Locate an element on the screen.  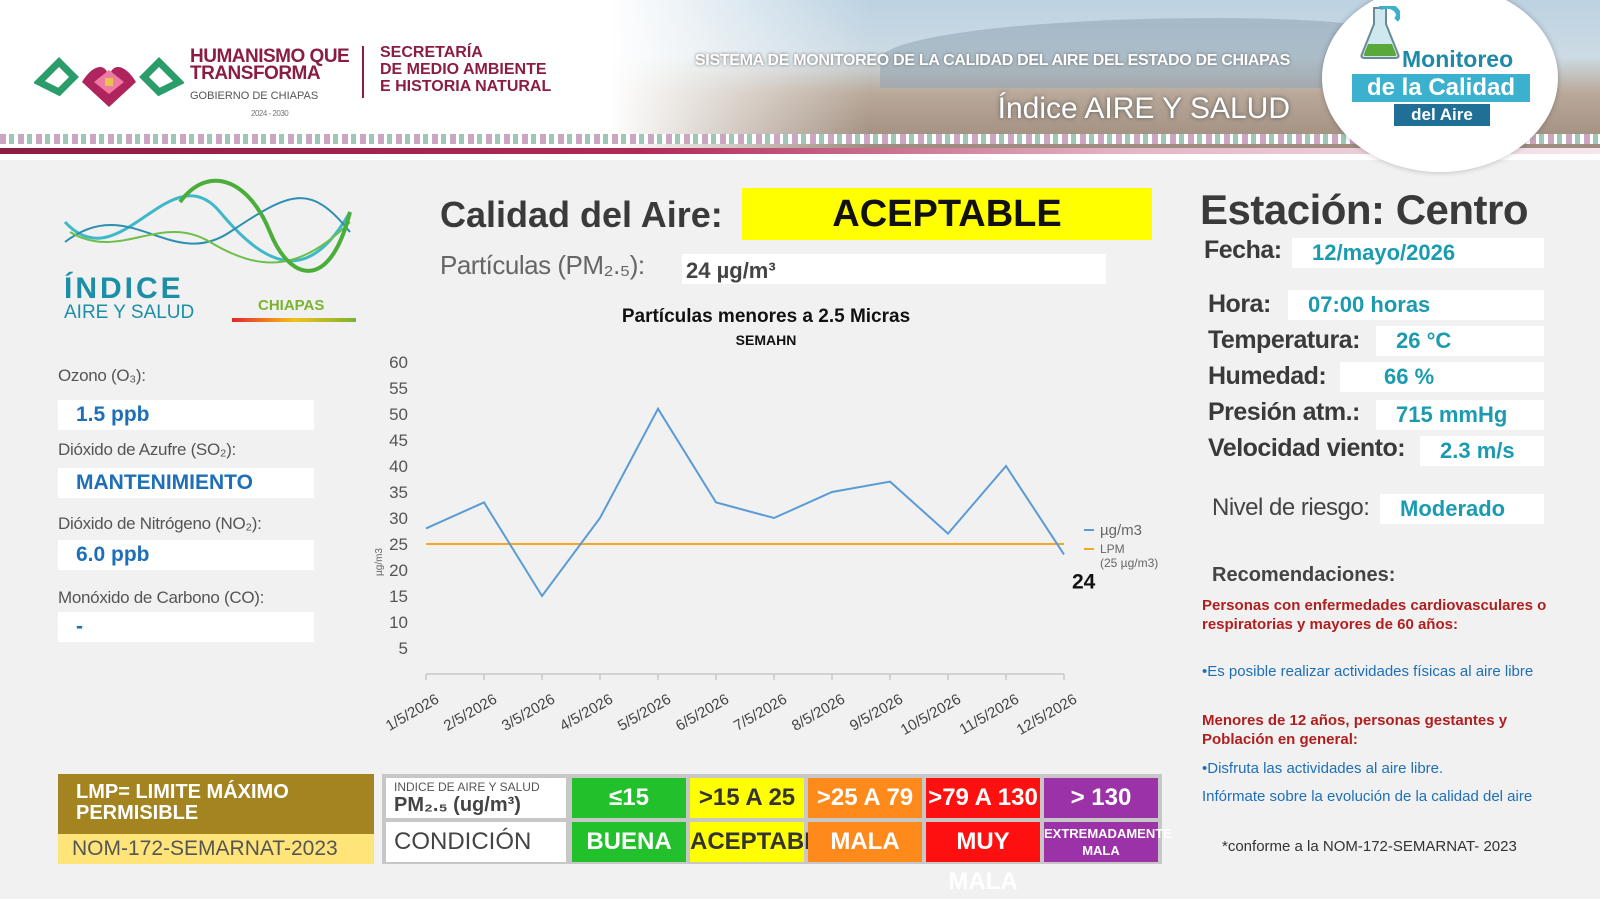
station-title: Estación: Centro is located at coordinates (1364, 209).